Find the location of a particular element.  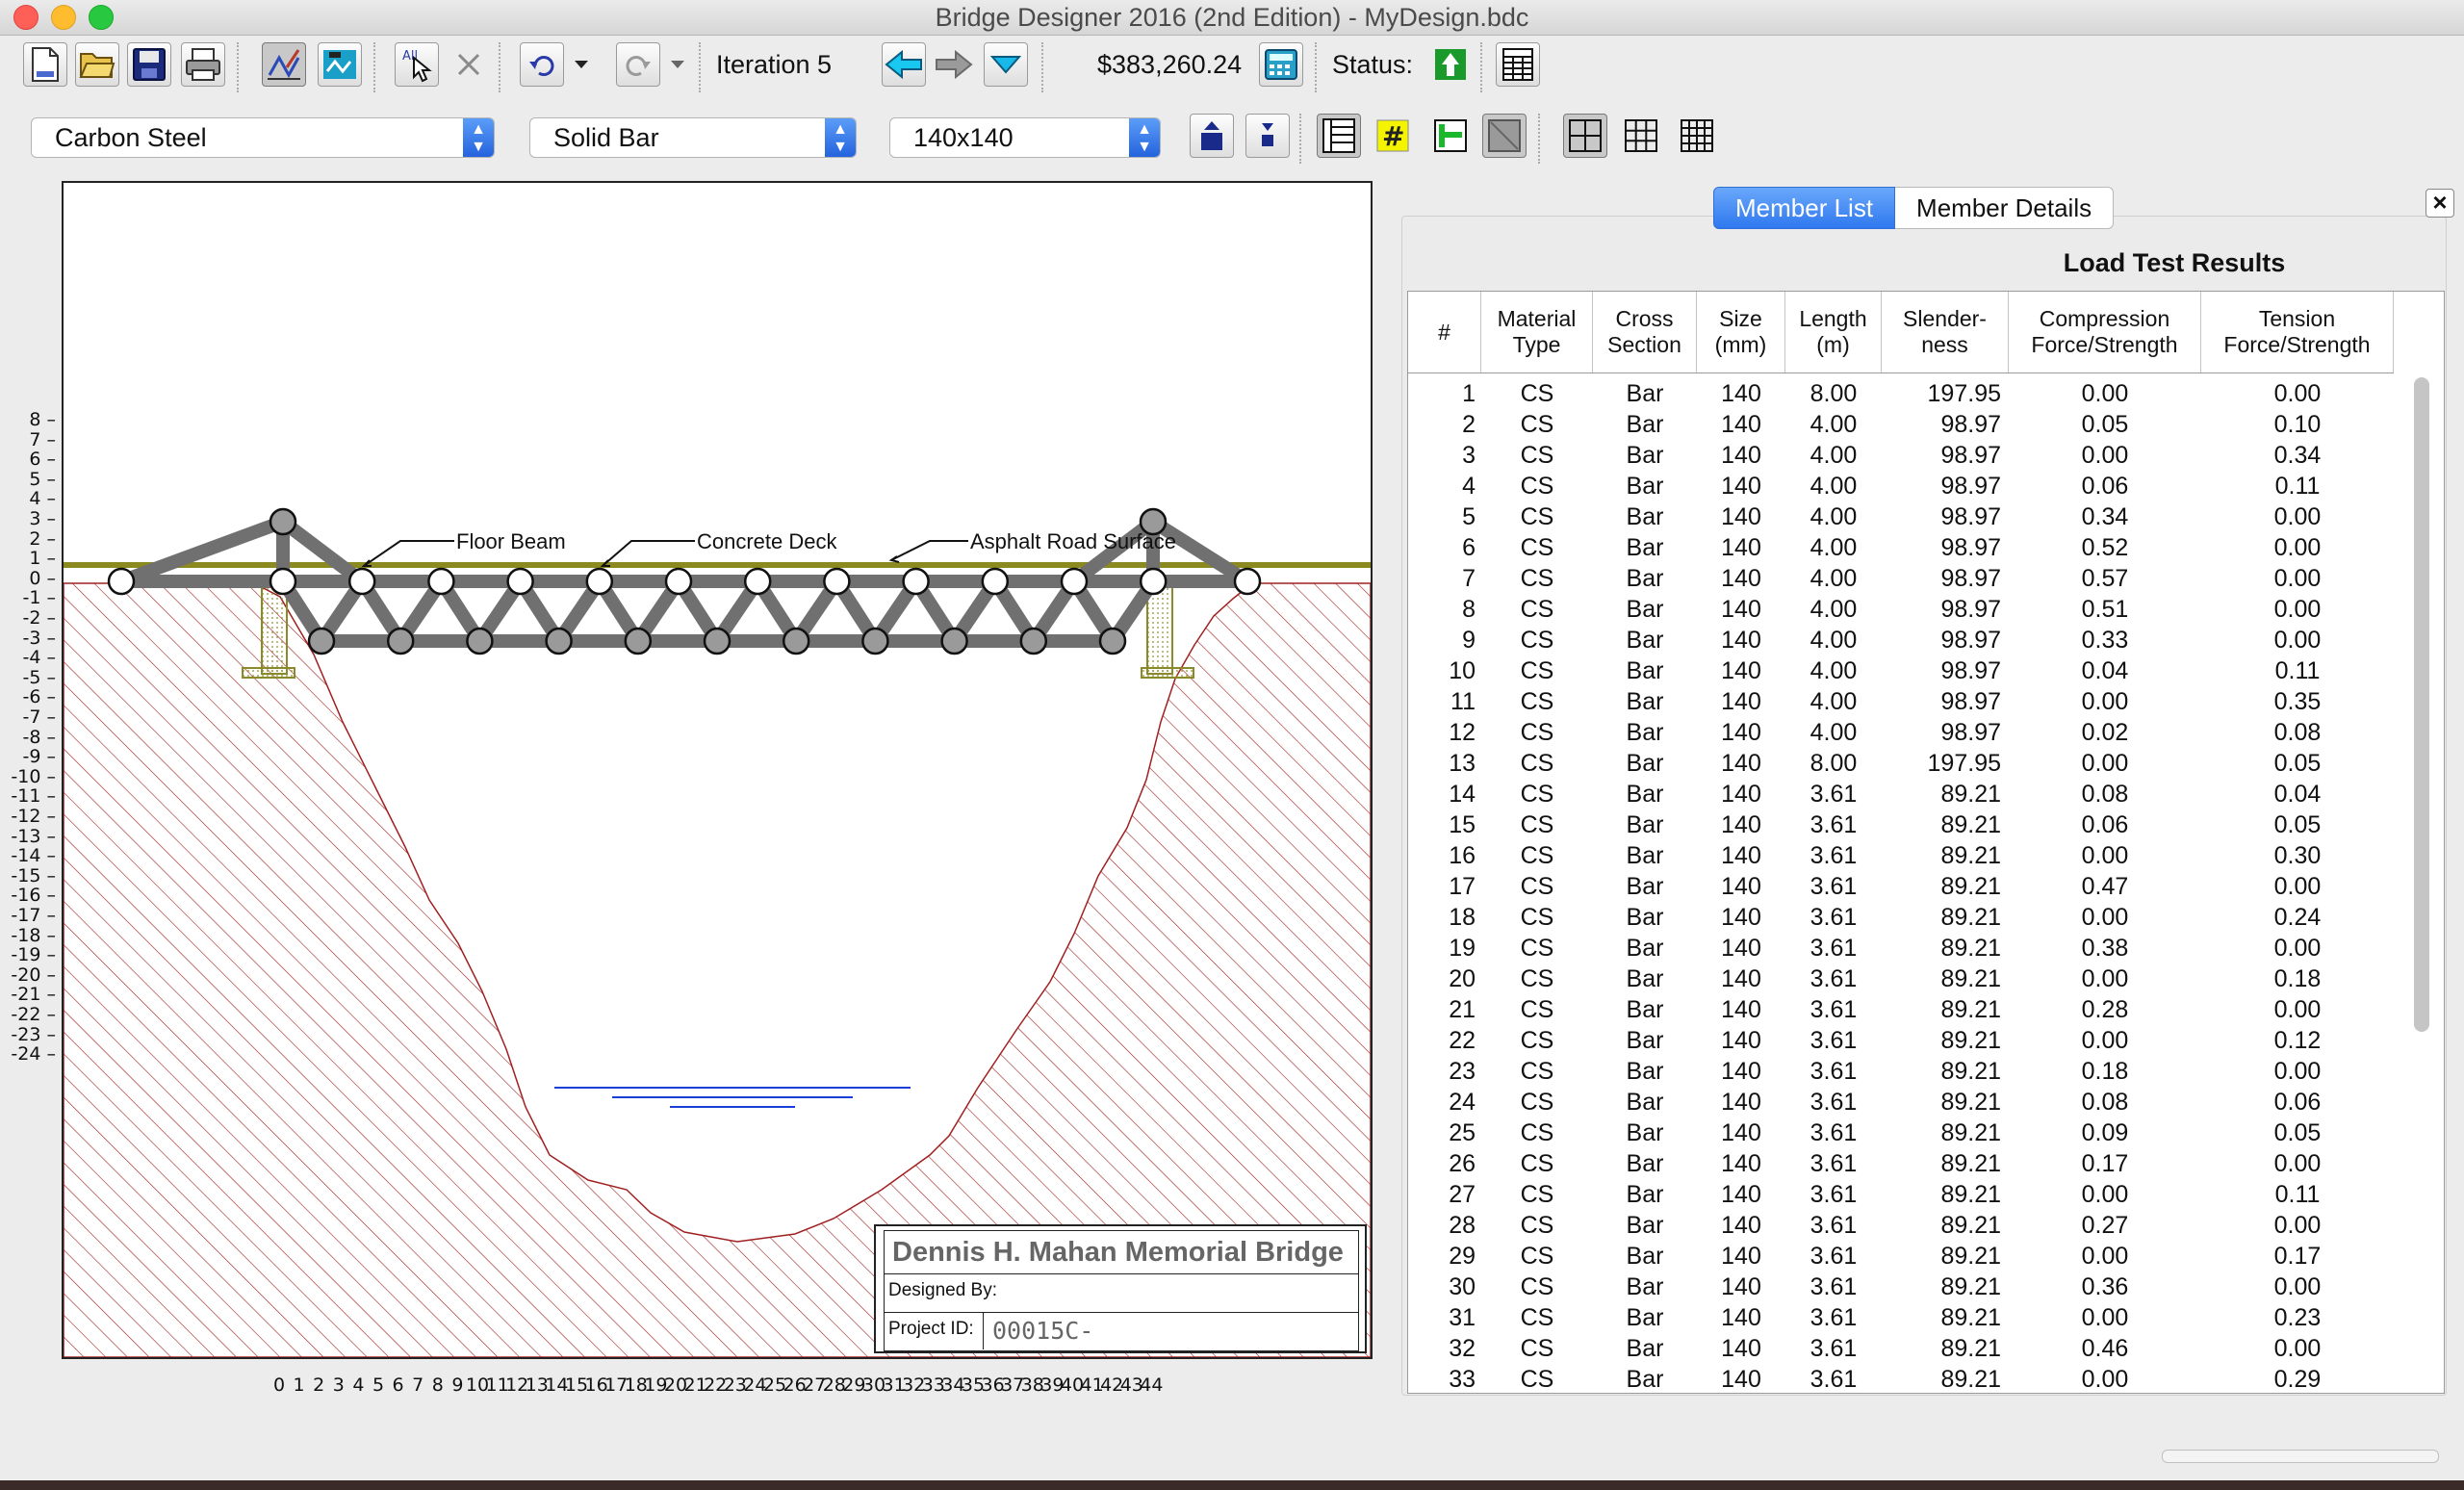

column-header: Size (mm) is located at coordinates (1741, 332).